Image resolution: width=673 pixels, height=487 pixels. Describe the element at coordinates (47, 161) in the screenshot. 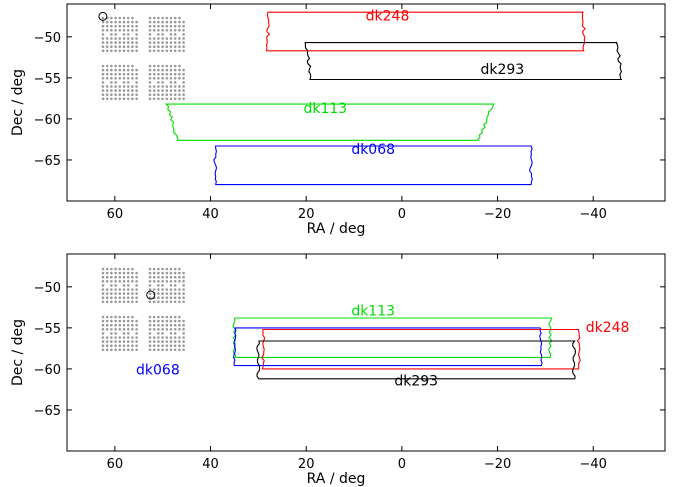

I see `y-tick-label: −65` at that location.